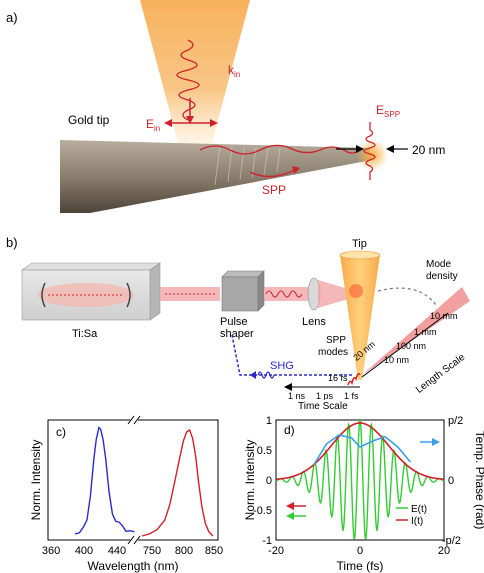  What do you see at coordinates (428, 150) in the screenshot?
I see `size-label: 20 nm` at bounding box center [428, 150].